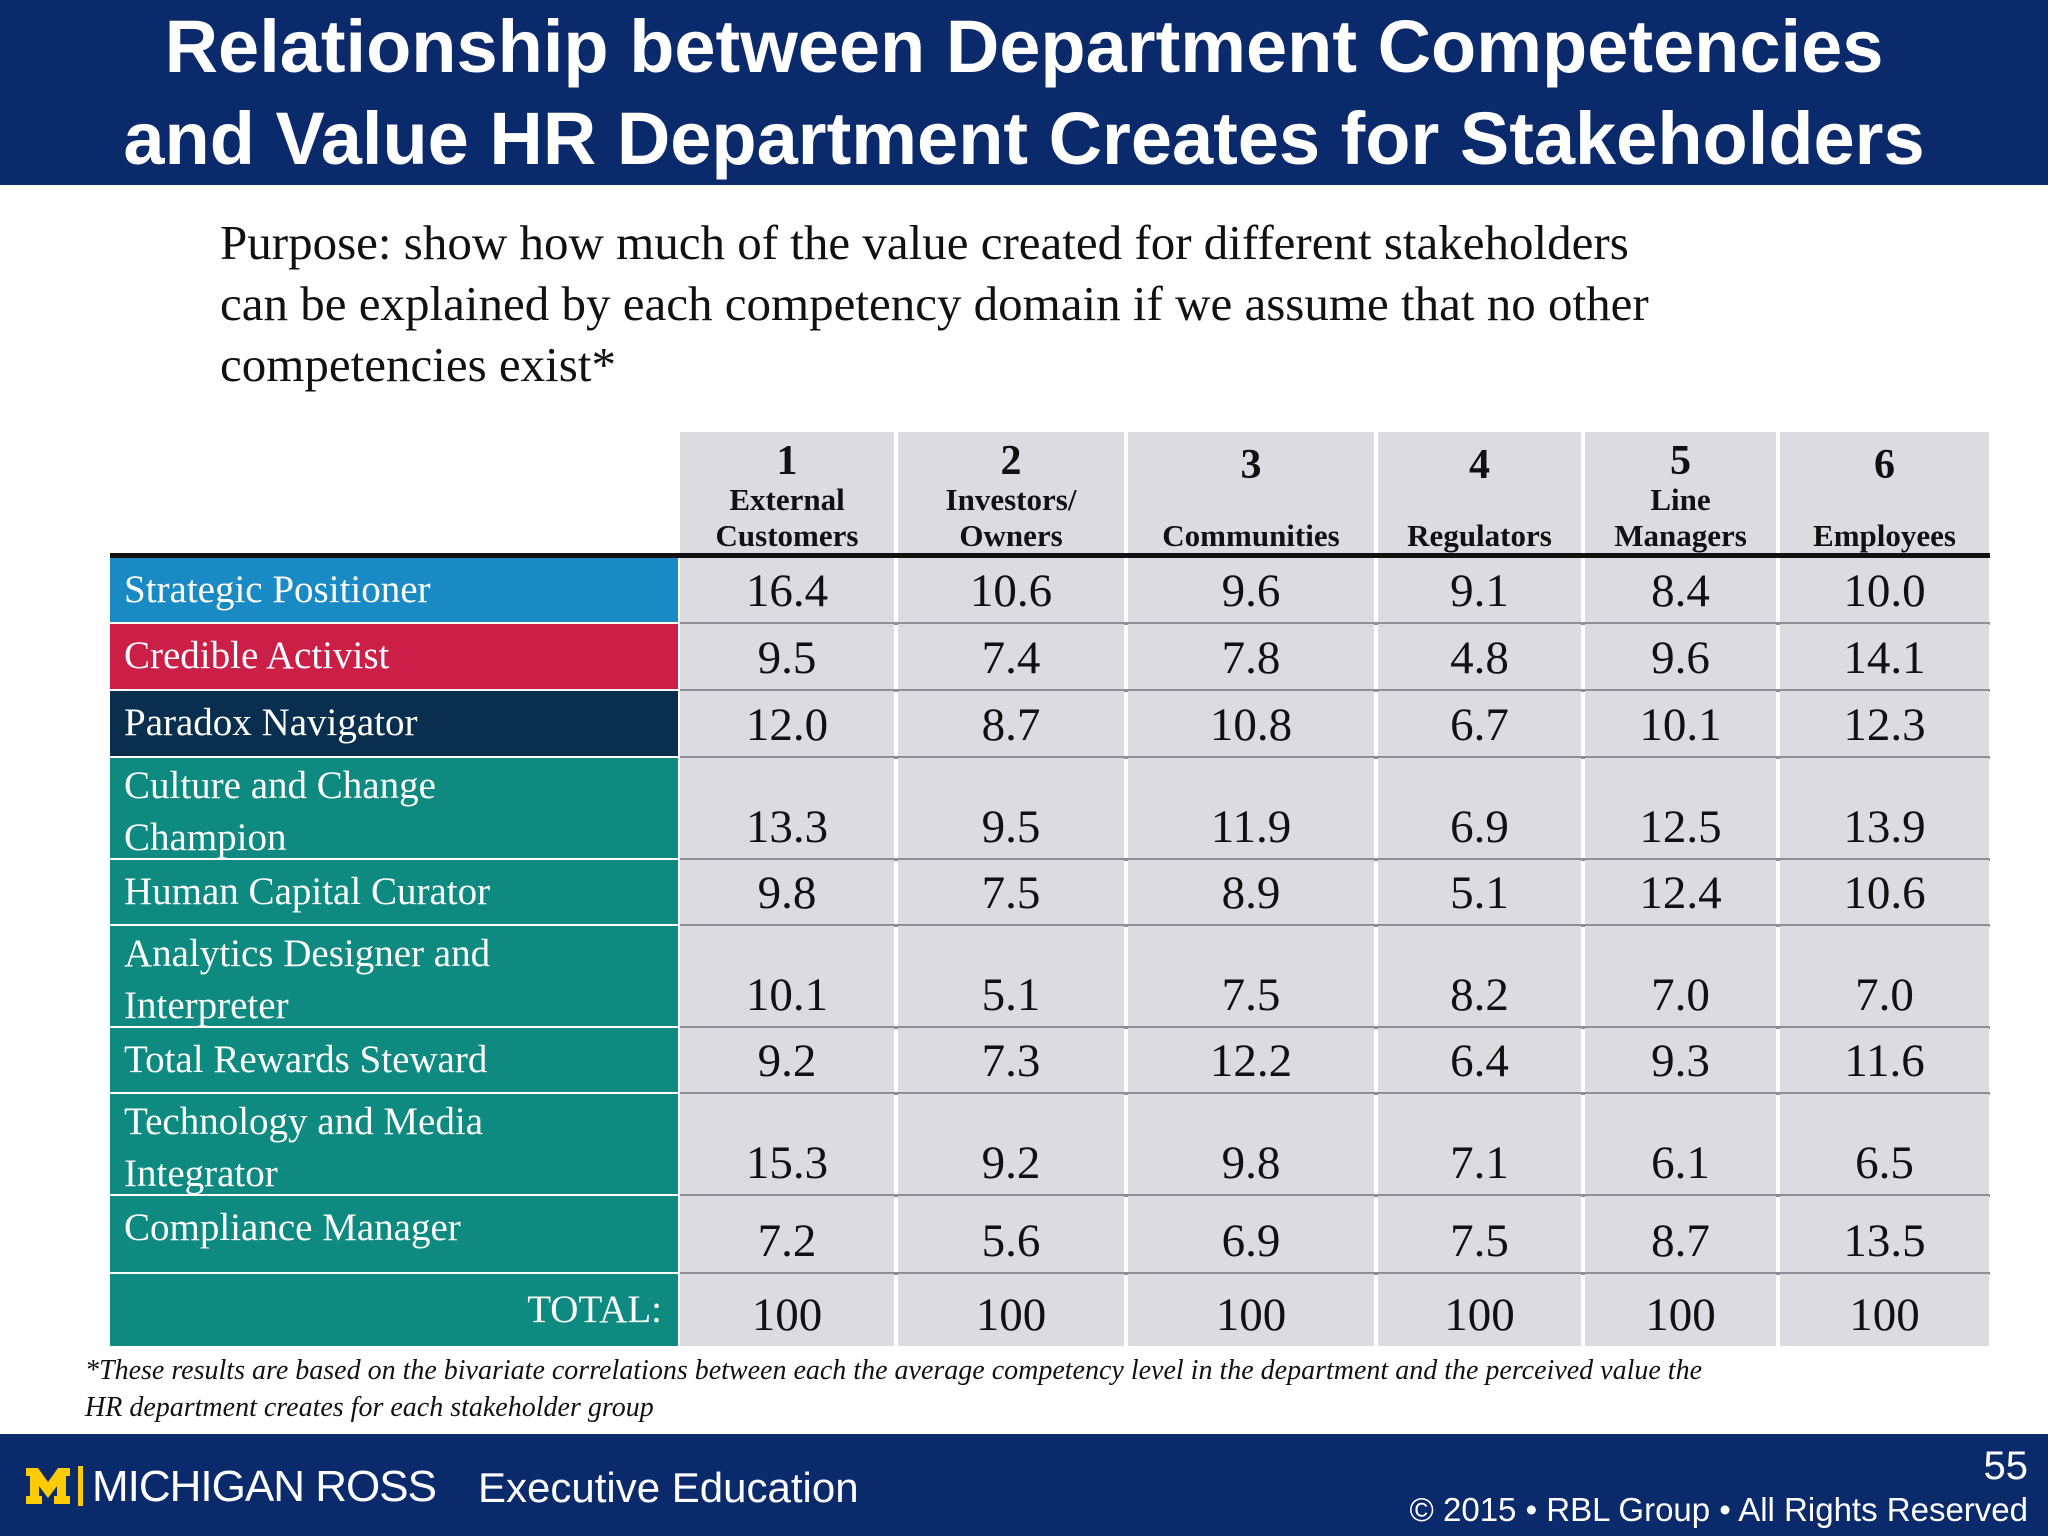  I want to click on value: 10.1, so click(787, 995).